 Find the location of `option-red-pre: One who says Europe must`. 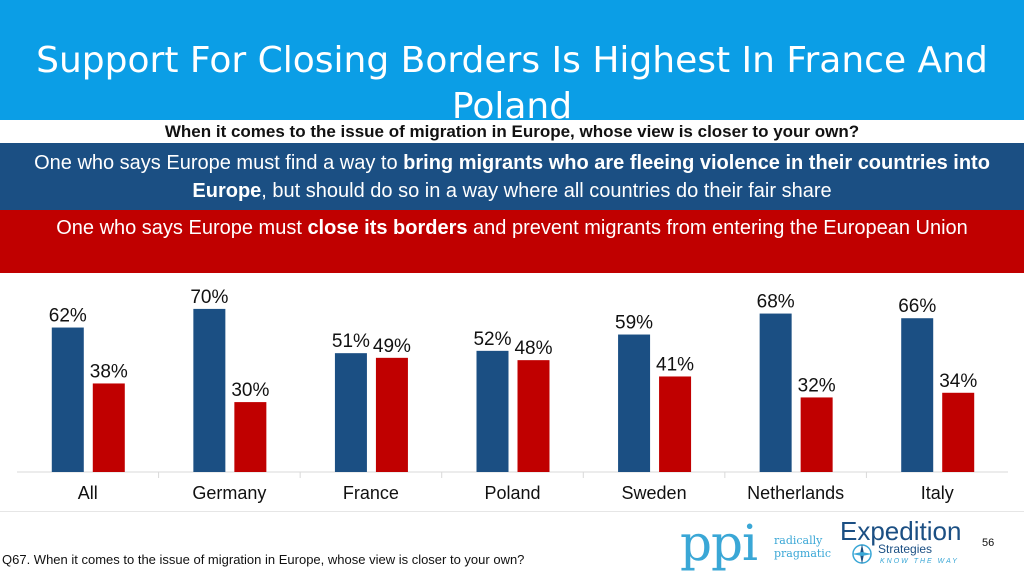

option-red-pre: One who says Europe must is located at coordinates (182, 228).